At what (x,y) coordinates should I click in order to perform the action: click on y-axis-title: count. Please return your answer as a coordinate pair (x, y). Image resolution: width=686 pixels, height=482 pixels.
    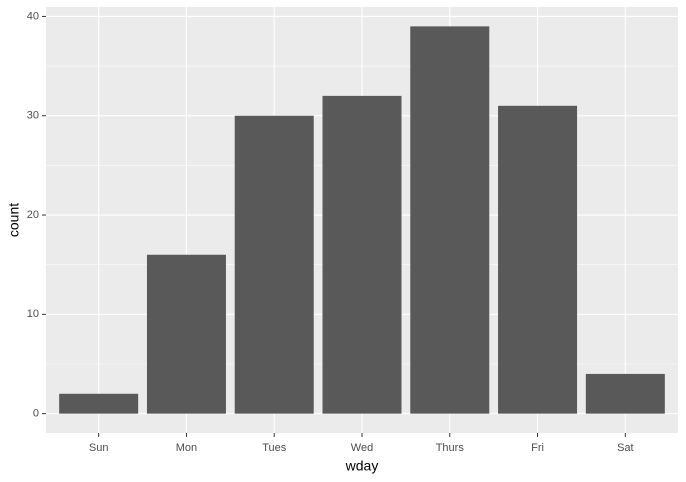
    Looking at the image, I should click on (14, 220).